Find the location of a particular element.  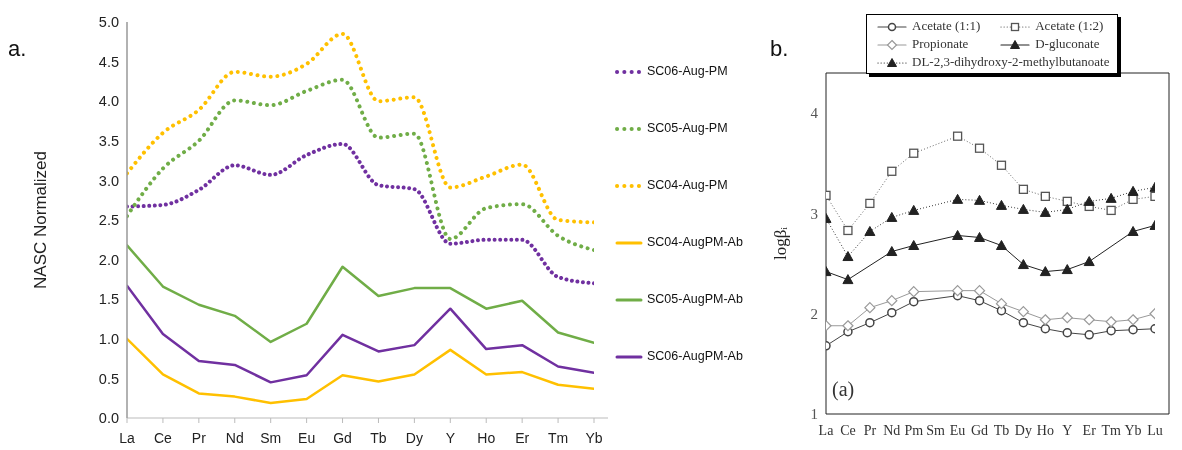

legend-label: SC04-AugPM-Ab is located at coordinates (694, 243).